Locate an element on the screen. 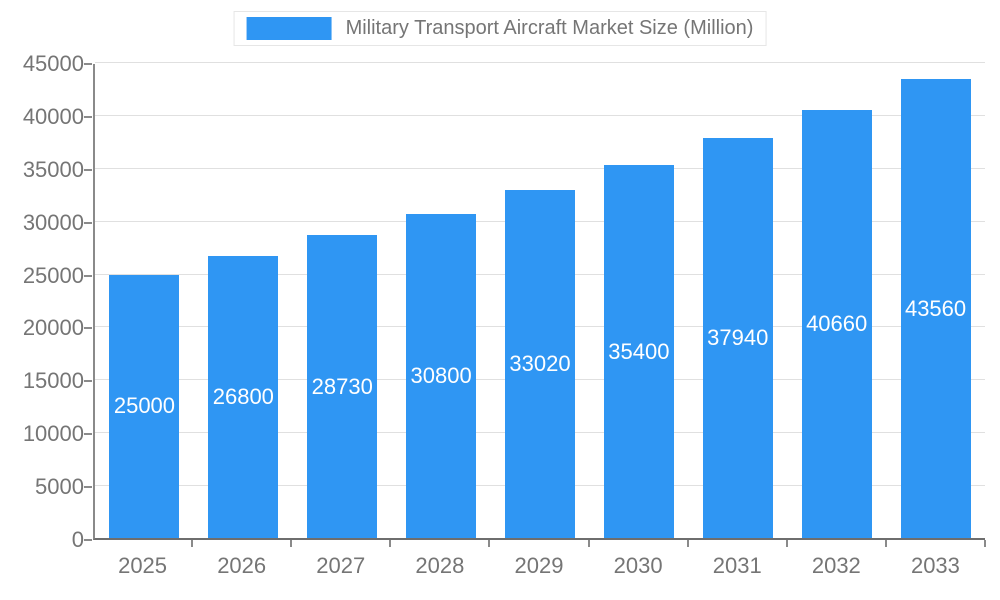  bar-2030: 35400 is located at coordinates (638, 351).